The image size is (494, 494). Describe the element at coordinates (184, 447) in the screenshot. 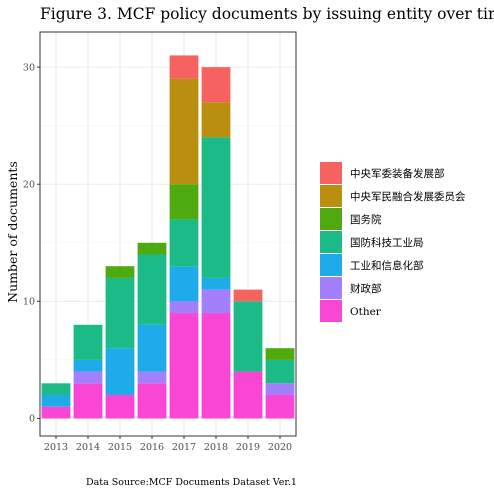

I see `x-tick-label: 2017` at that location.